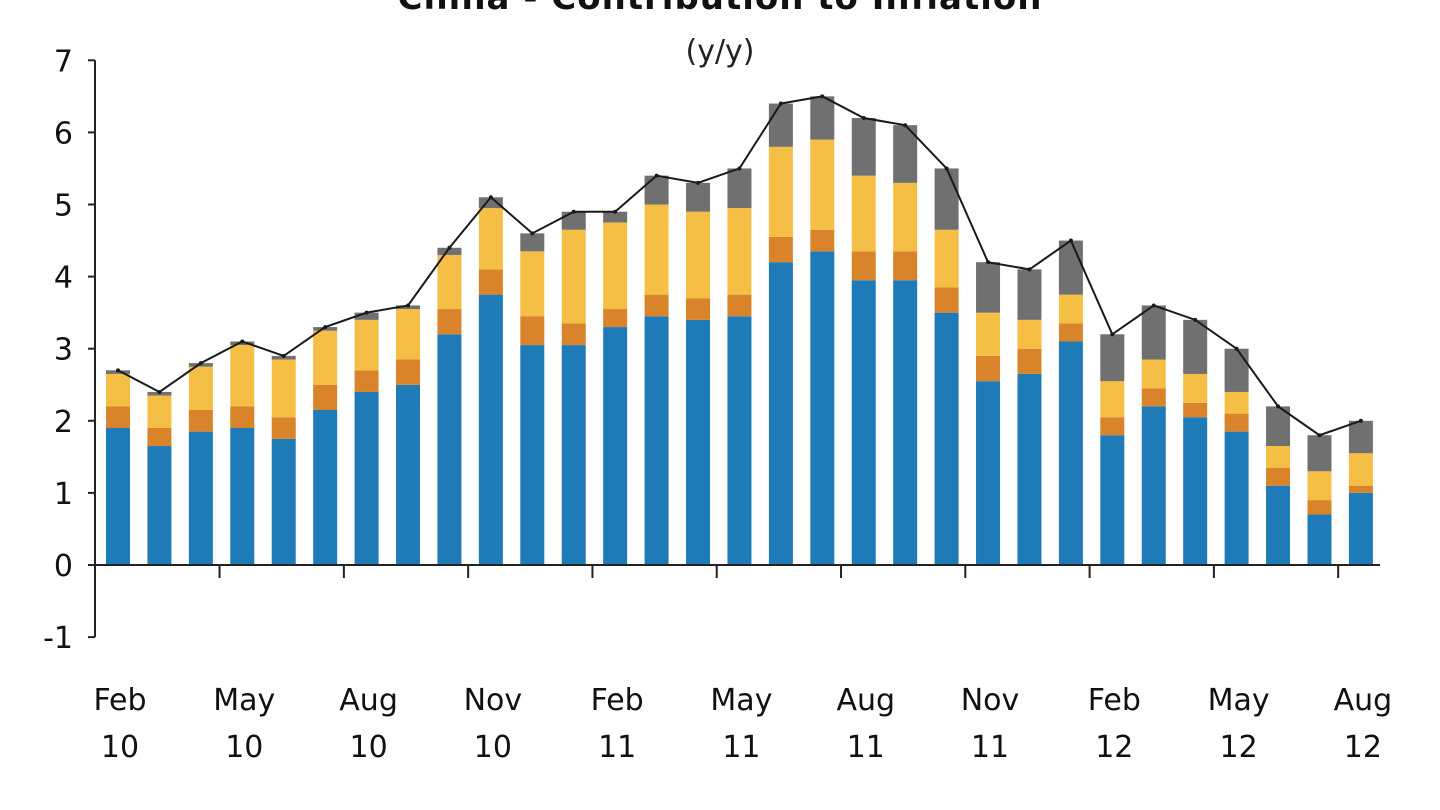  I want to click on chart-subtitle: (y/y), so click(720, 51).